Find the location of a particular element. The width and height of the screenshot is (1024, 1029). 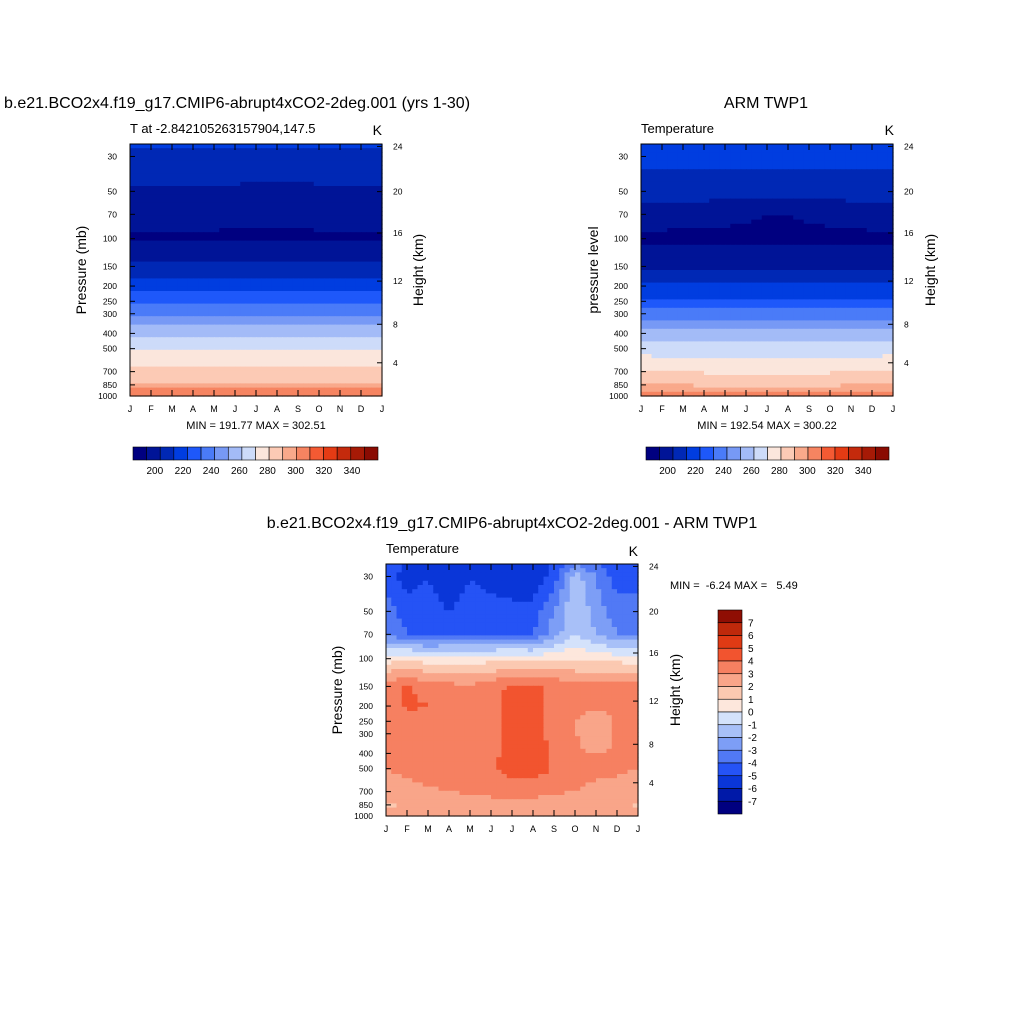

y-tick-label: 400 is located at coordinates (110, 333).